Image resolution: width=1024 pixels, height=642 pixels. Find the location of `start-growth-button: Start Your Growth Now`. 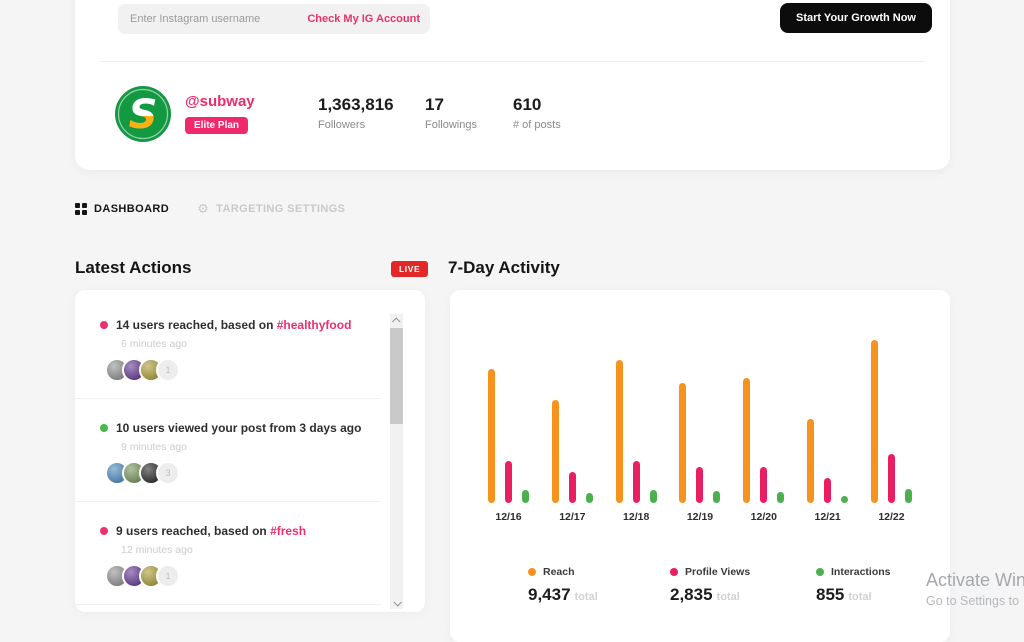

start-growth-button: Start Your Growth Now is located at coordinates (856, 18).